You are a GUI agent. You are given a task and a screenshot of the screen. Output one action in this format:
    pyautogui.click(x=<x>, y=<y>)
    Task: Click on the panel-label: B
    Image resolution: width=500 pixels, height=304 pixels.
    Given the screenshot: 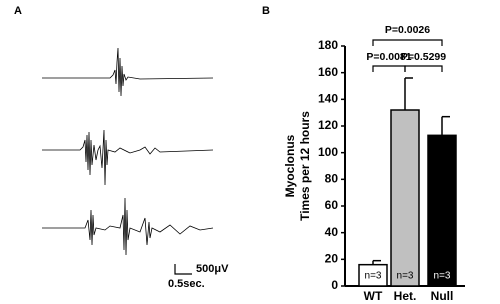 What is the action you would take?
    pyautogui.click(x=266, y=11)
    